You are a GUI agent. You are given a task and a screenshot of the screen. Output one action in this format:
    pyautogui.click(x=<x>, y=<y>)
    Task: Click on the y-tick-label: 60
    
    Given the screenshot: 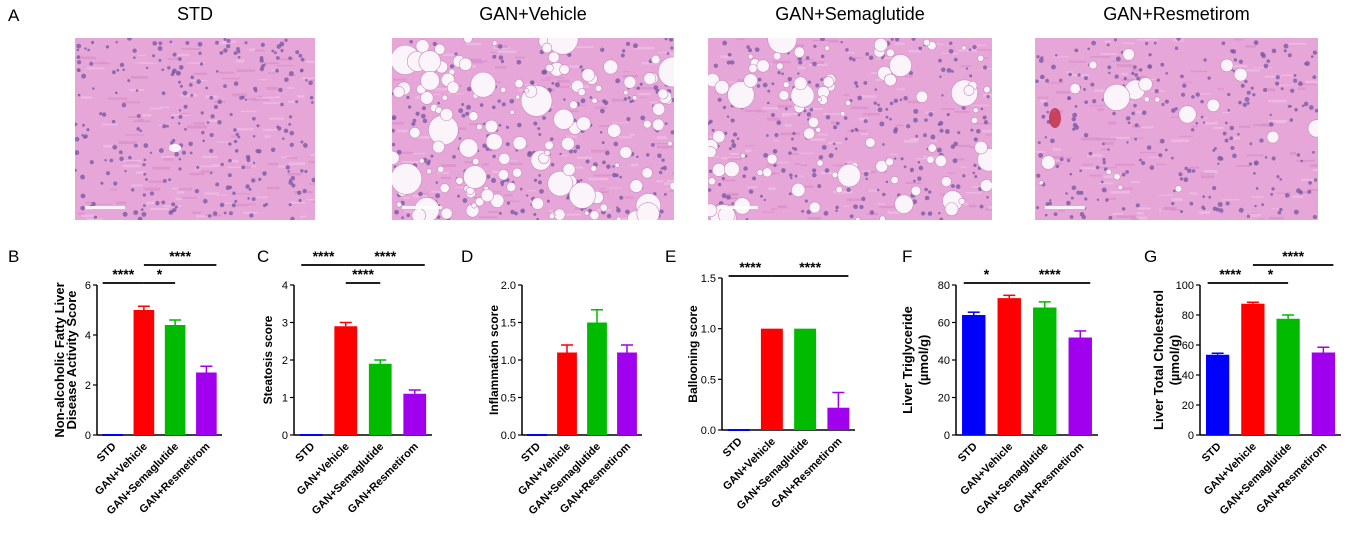 What is the action you would take?
    pyautogui.click(x=1188, y=346)
    